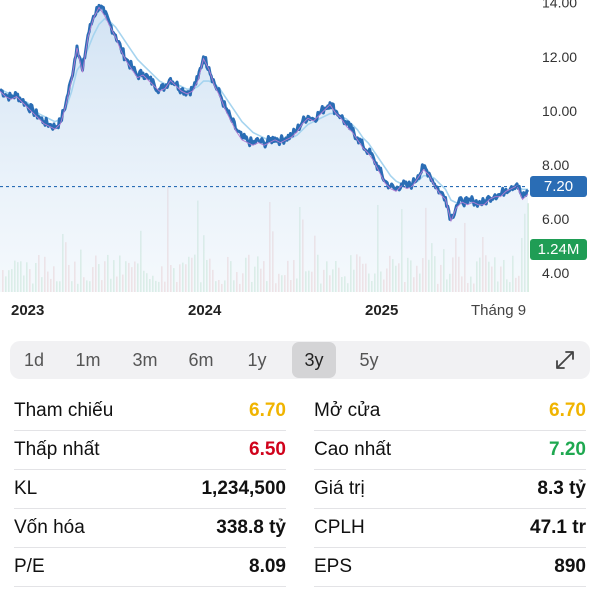 Image resolution: width=600 pixels, height=600 pixels. What do you see at coordinates (150, 567) in the screenshot?
I see `stat-pe: P/E 8.09` at bounding box center [150, 567].